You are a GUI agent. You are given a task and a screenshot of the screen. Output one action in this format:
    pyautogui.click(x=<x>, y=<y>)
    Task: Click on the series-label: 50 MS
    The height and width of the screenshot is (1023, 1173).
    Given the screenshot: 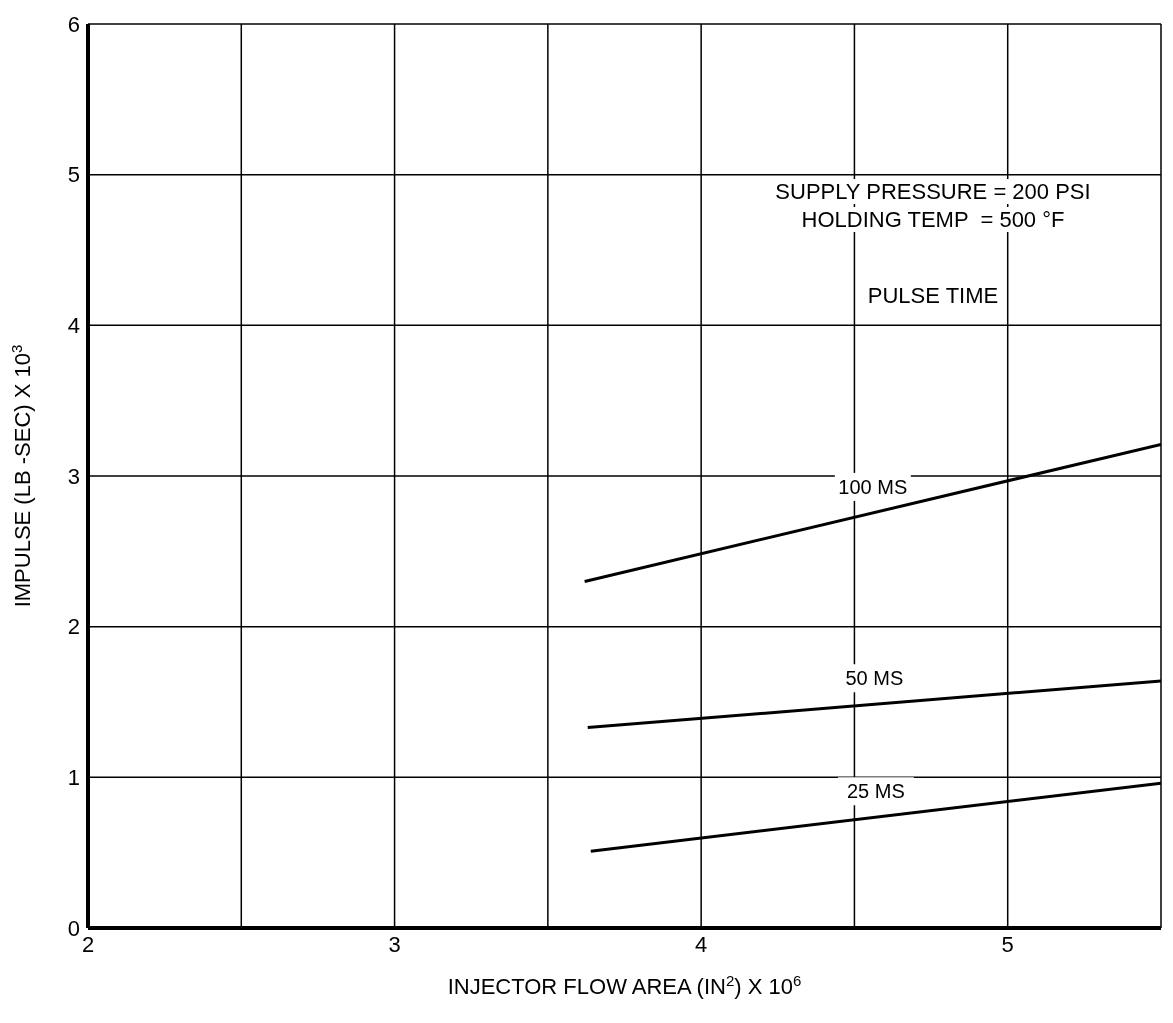 What is the action you would take?
    pyautogui.click(x=874, y=678)
    